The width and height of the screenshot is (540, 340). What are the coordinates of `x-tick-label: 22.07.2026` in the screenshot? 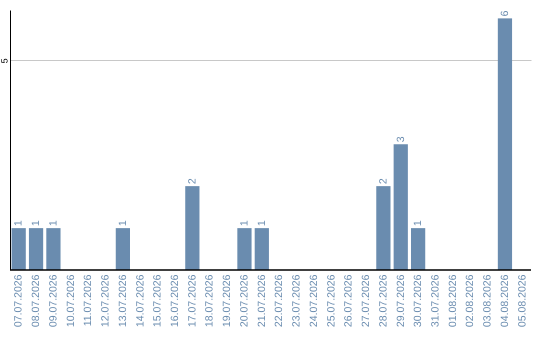 It's located at (279, 301).